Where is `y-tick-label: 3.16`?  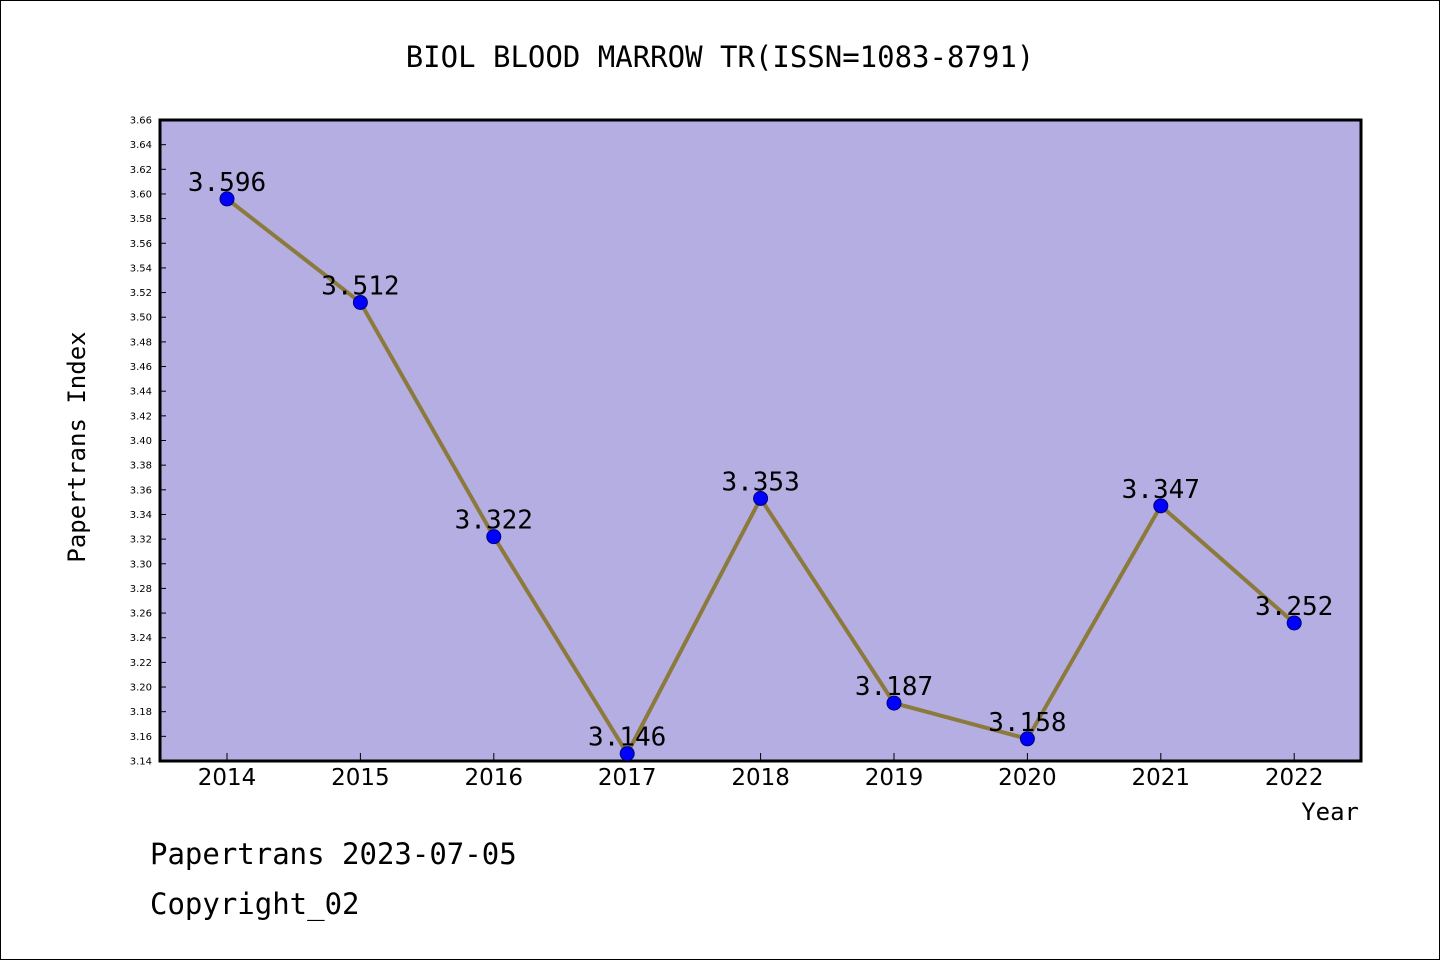
y-tick-label: 3.16 is located at coordinates (141, 737).